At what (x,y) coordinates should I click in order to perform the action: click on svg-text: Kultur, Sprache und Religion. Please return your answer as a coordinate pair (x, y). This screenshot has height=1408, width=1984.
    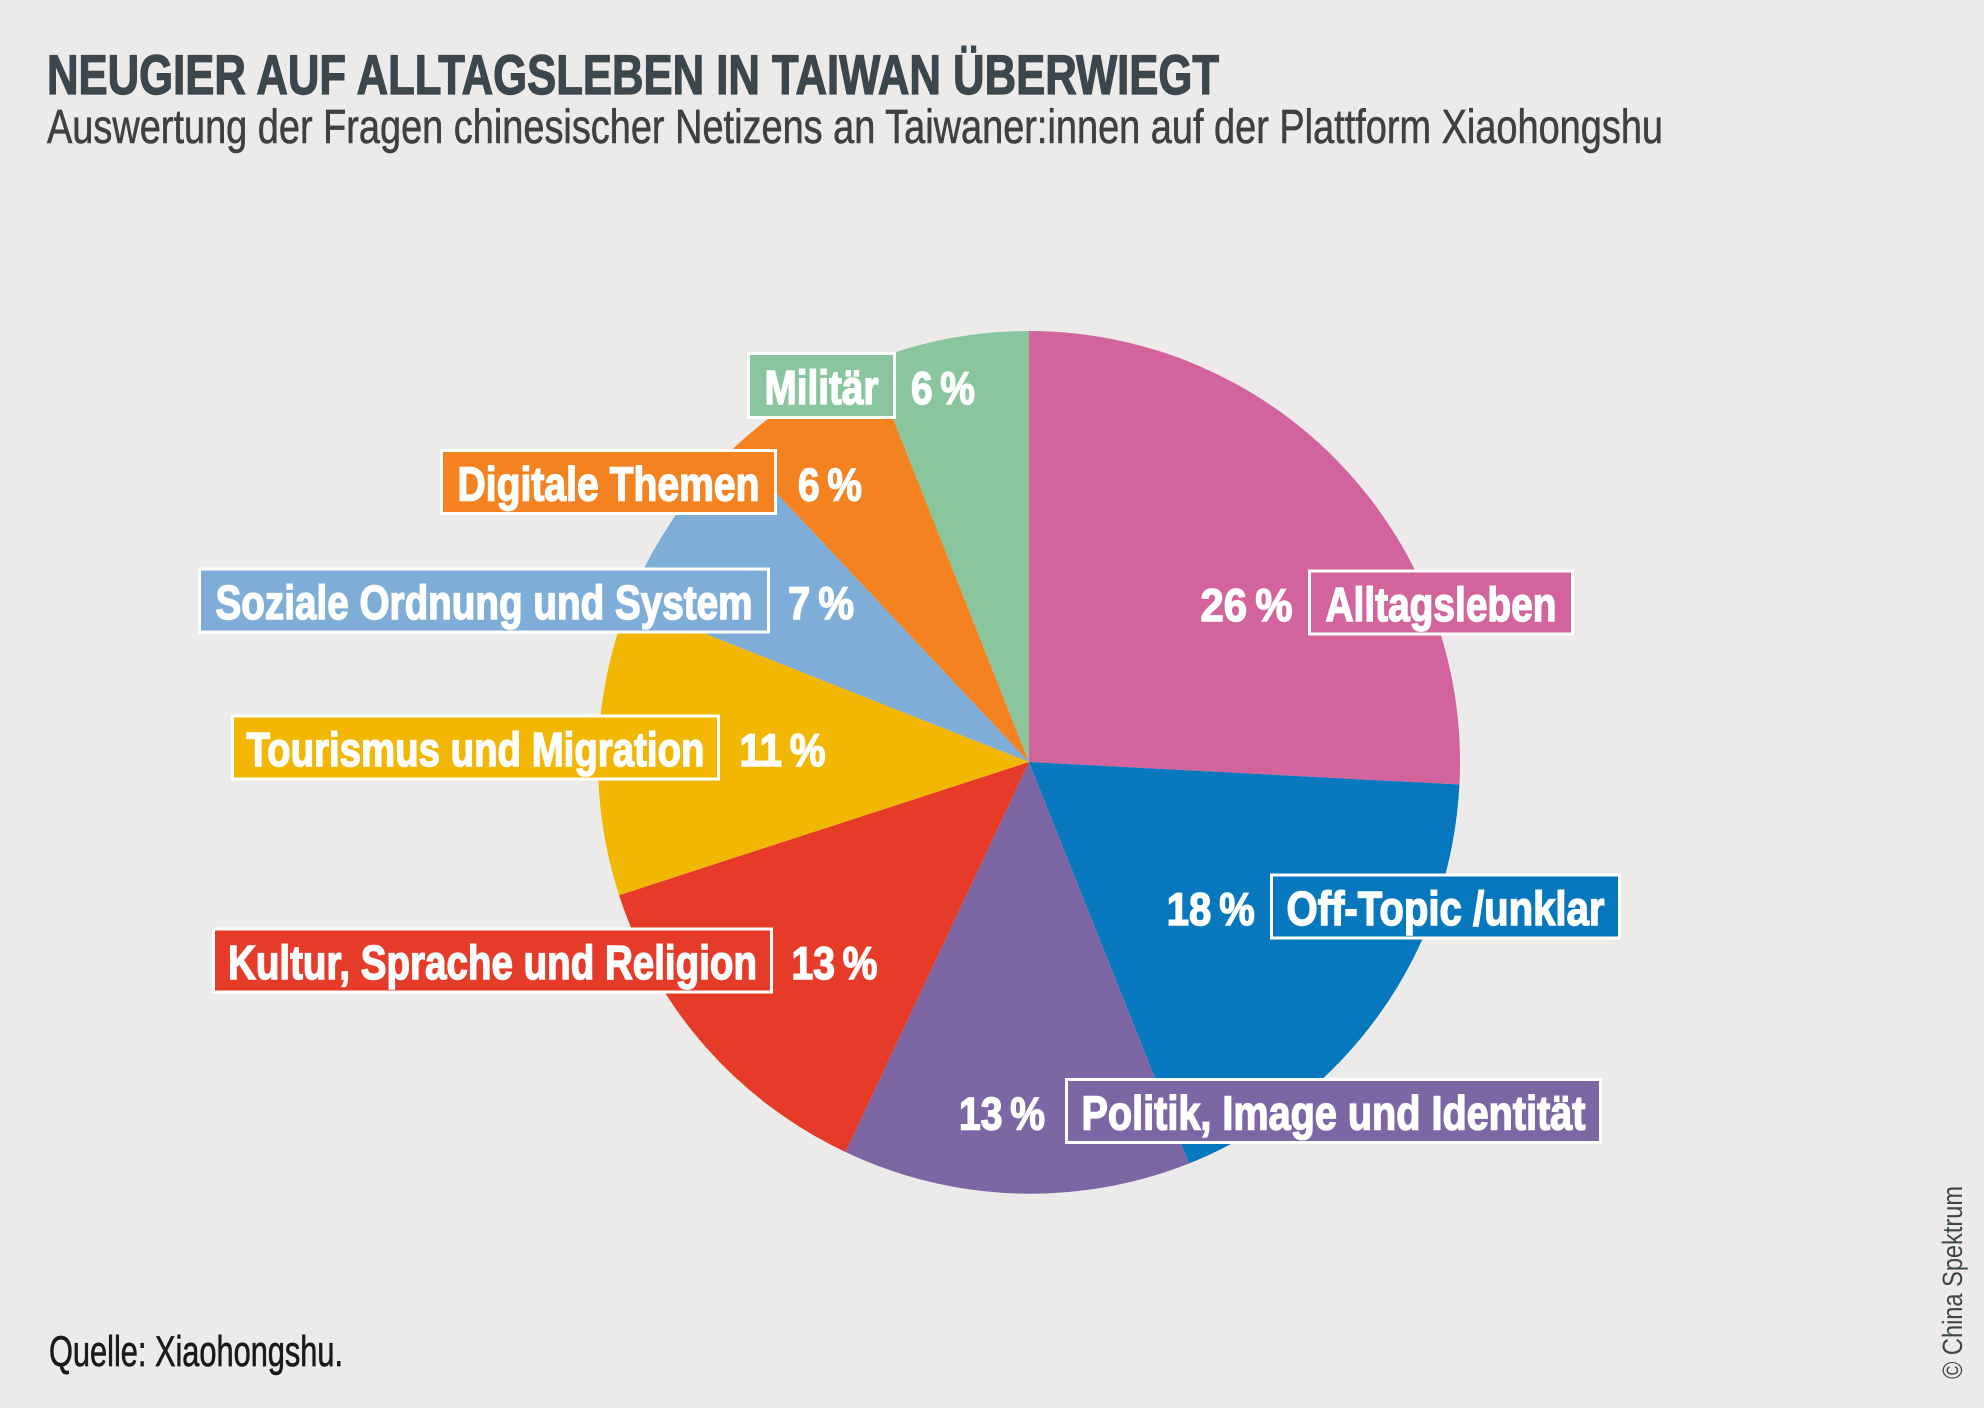
    Looking at the image, I should click on (492, 963).